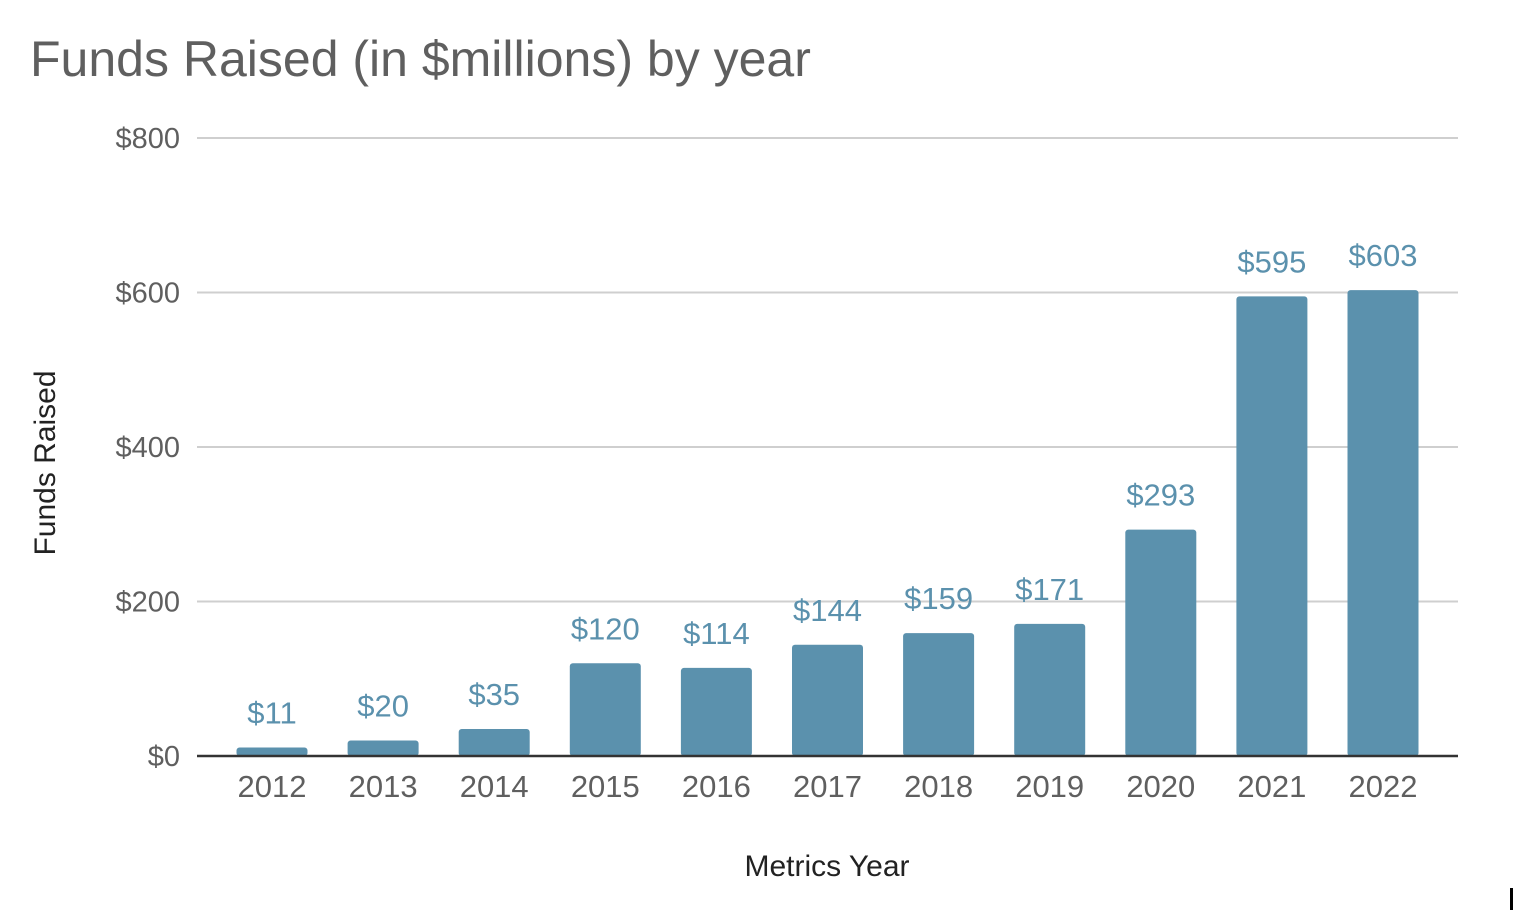 The image size is (1514, 910). I want to click on x-tick-label-2017: 2017, so click(827, 786).